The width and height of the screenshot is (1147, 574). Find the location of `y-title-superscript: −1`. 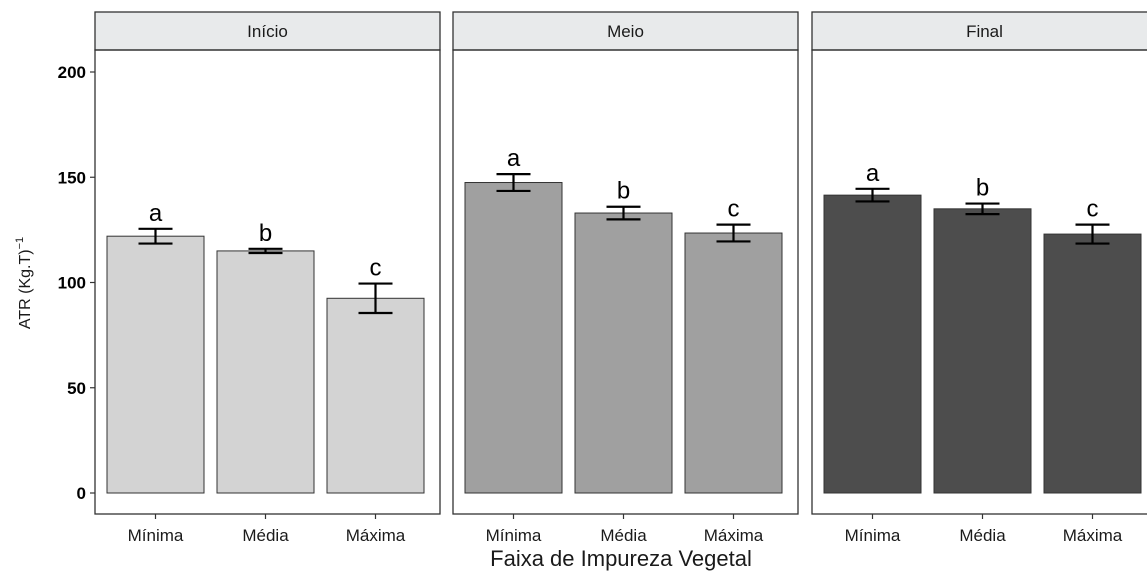

y-title-superscript: −1 is located at coordinates (20, 243).